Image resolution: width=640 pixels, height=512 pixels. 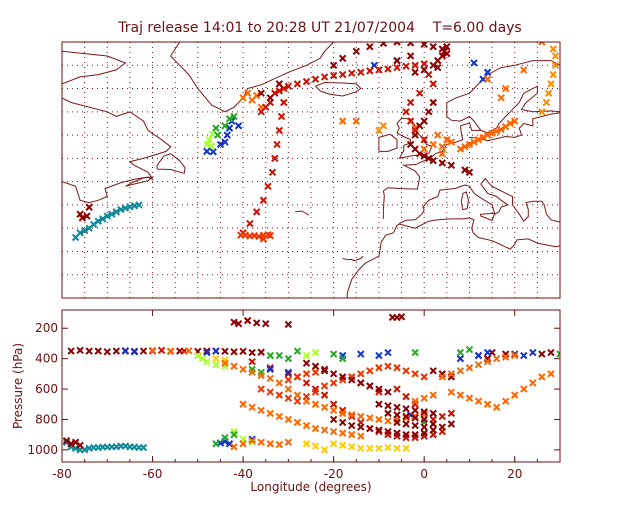 What do you see at coordinates (62, 474) in the screenshot?
I see `x-tick-label: -80` at bounding box center [62, 474].